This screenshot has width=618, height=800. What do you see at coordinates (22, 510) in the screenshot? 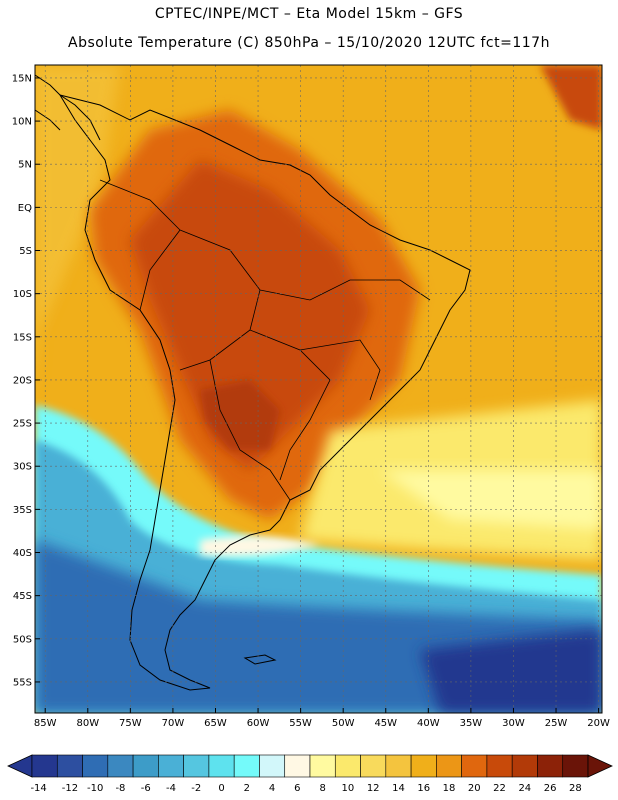
I see `lat-tick-label: 35S` at bounding box center [22, 510].